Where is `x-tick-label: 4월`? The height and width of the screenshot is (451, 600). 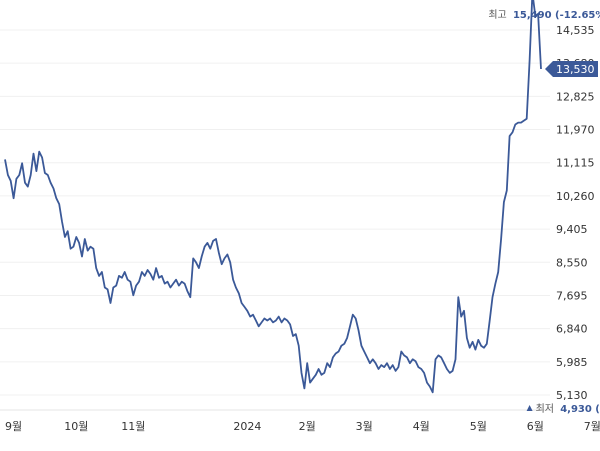
x-tick-label: 4월 is located at coordinates (421, 426).